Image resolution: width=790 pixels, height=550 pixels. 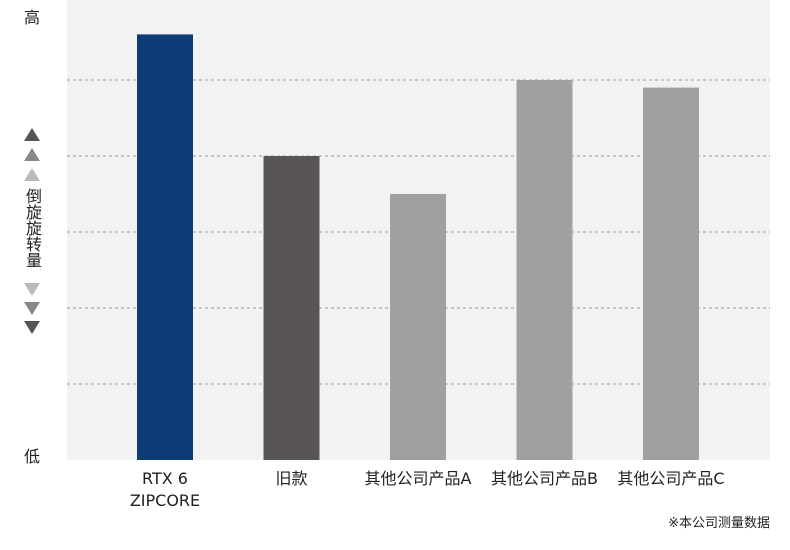 I want to click on y-top-label: 高, so click(x=32, y=17).